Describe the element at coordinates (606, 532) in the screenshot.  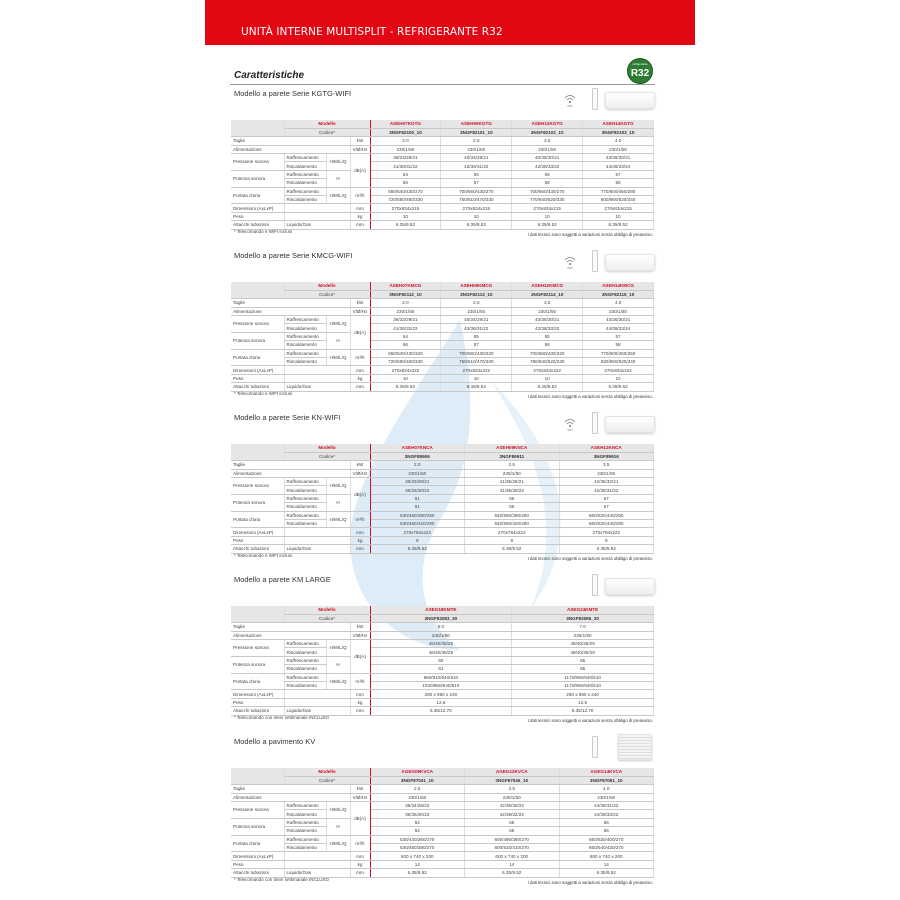
I see `table-cell: 270x784x222` at that location.